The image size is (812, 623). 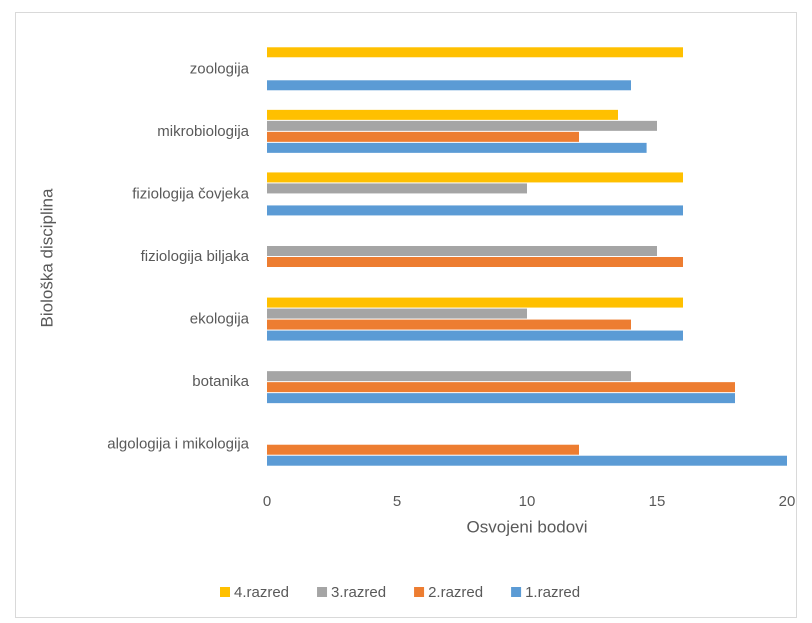 I want to click on y-axis-title: Biološka disciplina, so click(x=46, y=257).